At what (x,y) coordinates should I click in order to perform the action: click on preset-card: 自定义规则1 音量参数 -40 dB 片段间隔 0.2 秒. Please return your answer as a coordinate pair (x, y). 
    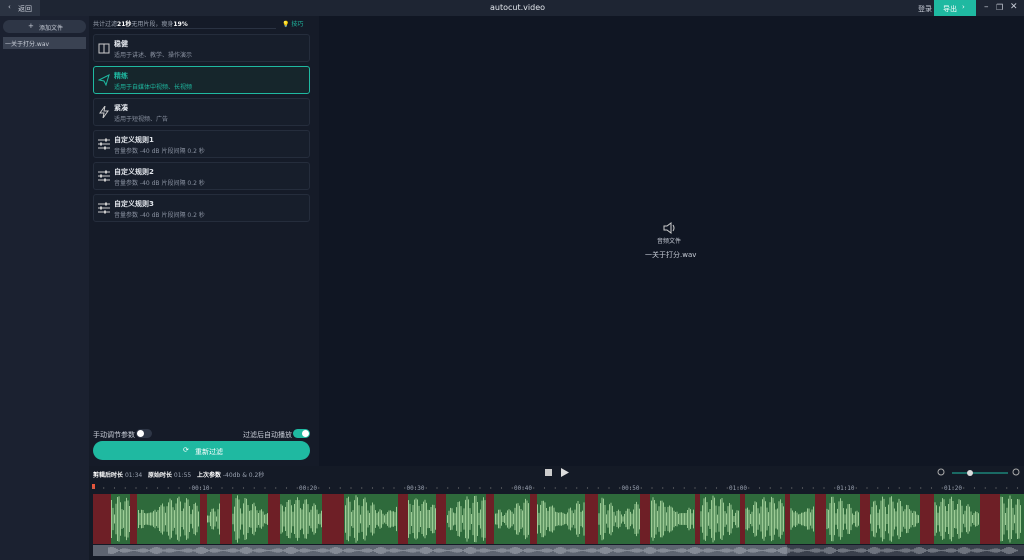
    Looking at the image, I should click on (201, 144).